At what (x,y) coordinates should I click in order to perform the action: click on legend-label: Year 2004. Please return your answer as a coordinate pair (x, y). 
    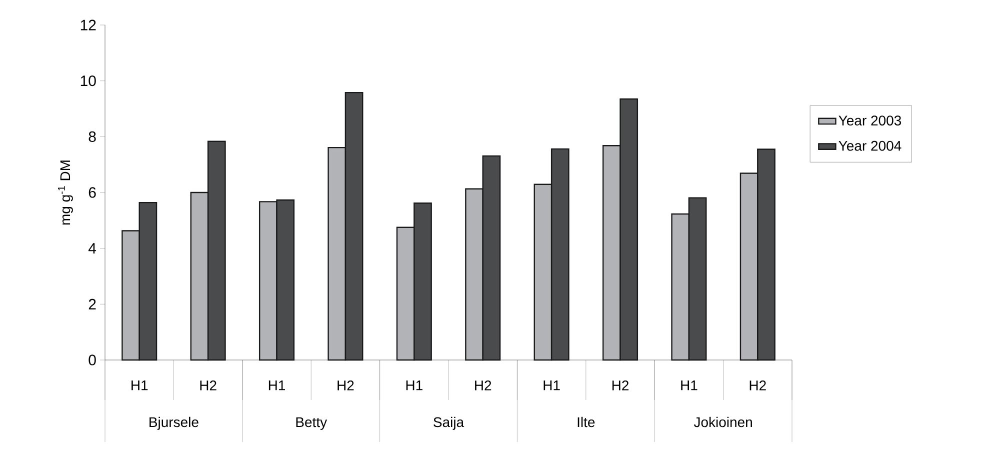
    Looking at the image, I should click on (870, 145).